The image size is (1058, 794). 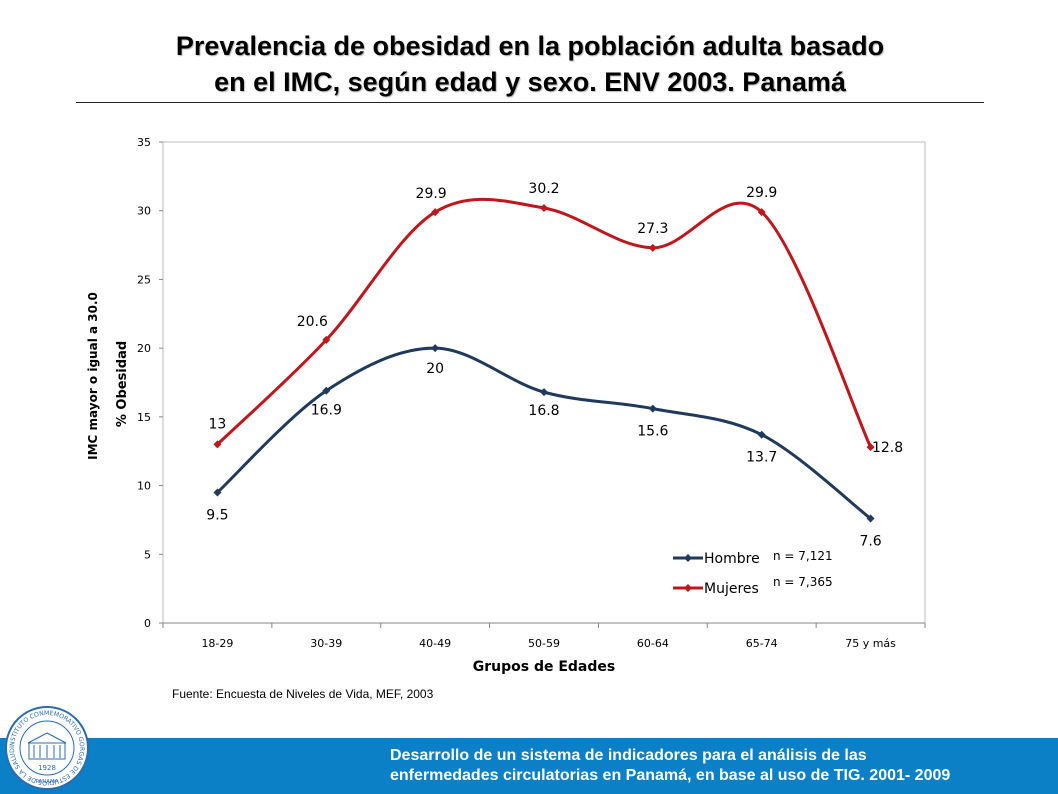 What do you see at coordinates (732, 559) in the screenshot?
I see `legend-label-hombre: Hombre` at bounding box center [732, 559].